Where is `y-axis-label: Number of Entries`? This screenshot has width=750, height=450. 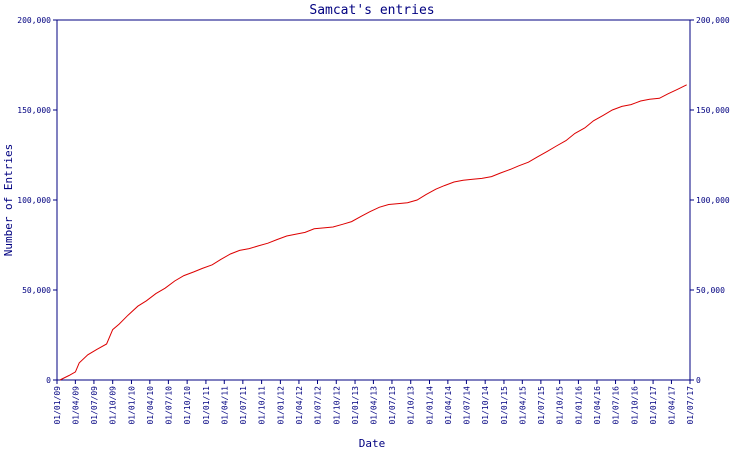 y-axis-label: Number of Entries is located at coordinates (8, 200).